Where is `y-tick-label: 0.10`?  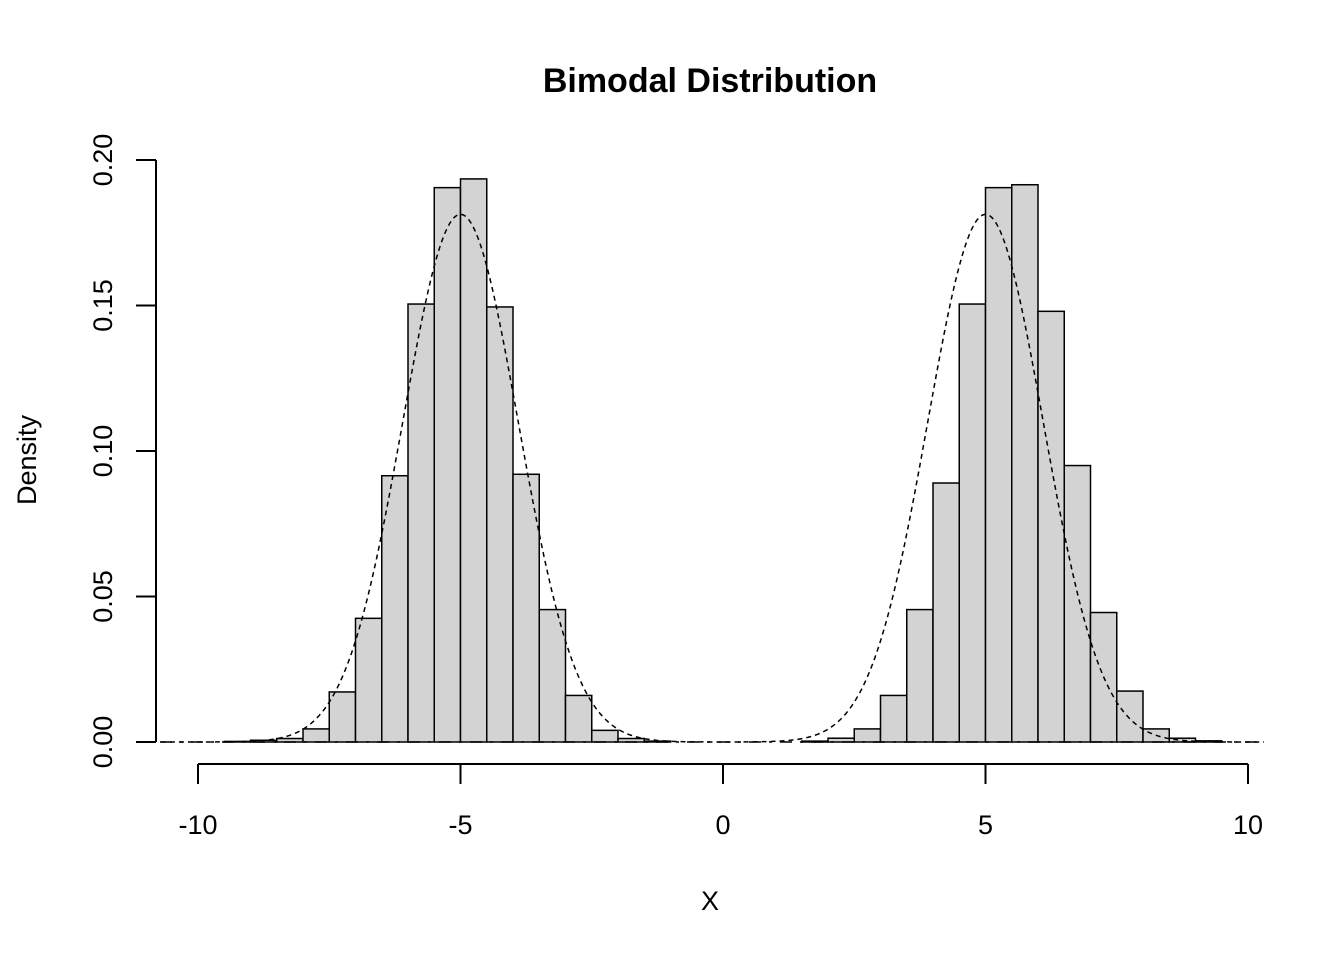
y-tick-label: 0.10 is located at coordinates (103, 451).